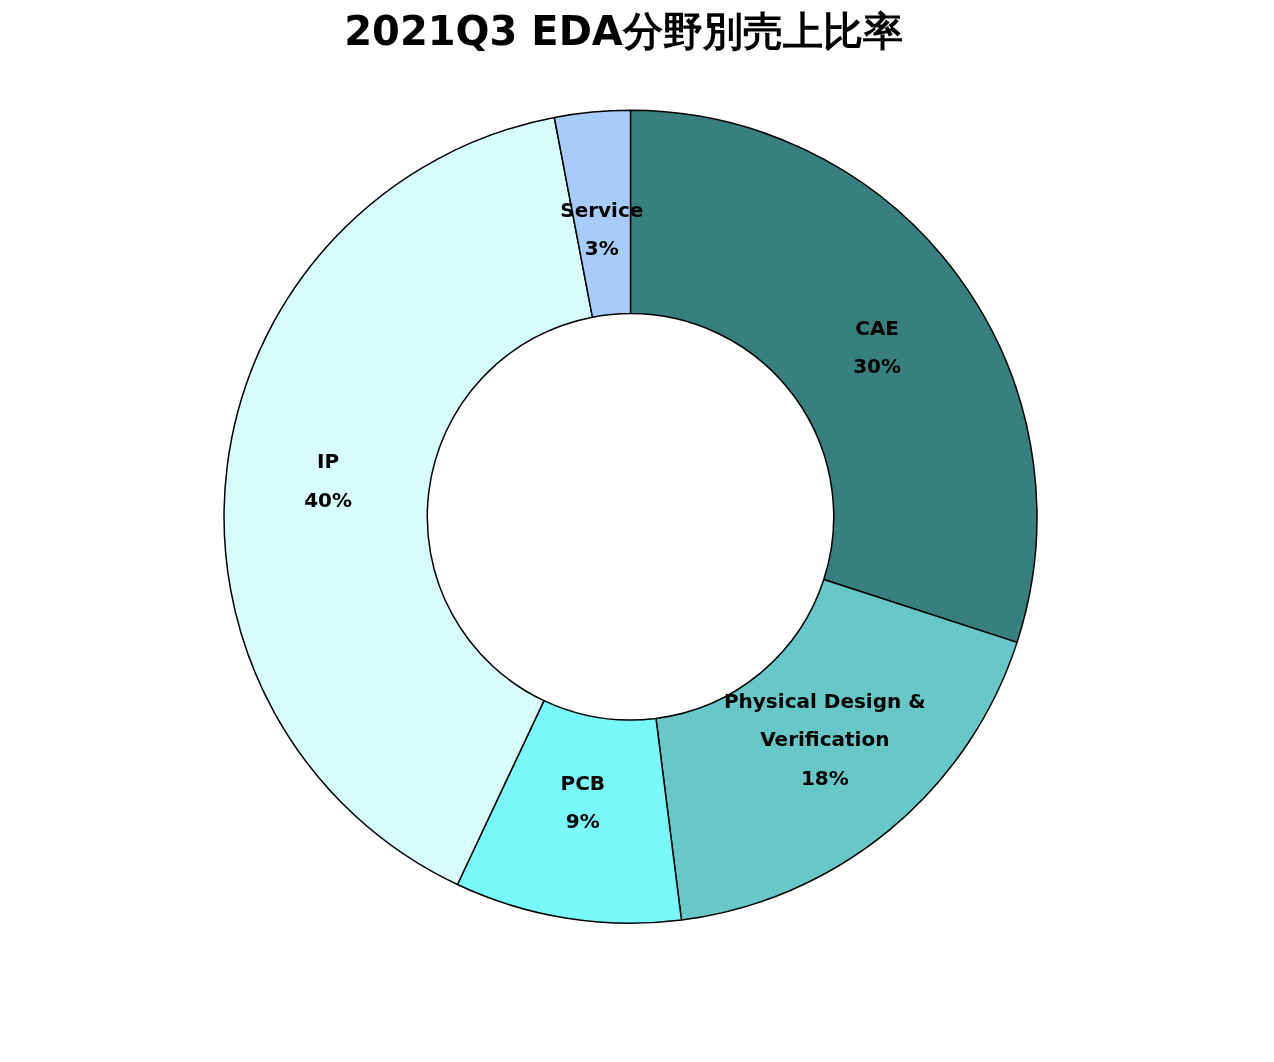 This screenshot has width=1274, height=1062. What do you see at coordinates (583, 782) in the screenshot?
I see `slice-label: PCB` at bounding box center [583, 782].